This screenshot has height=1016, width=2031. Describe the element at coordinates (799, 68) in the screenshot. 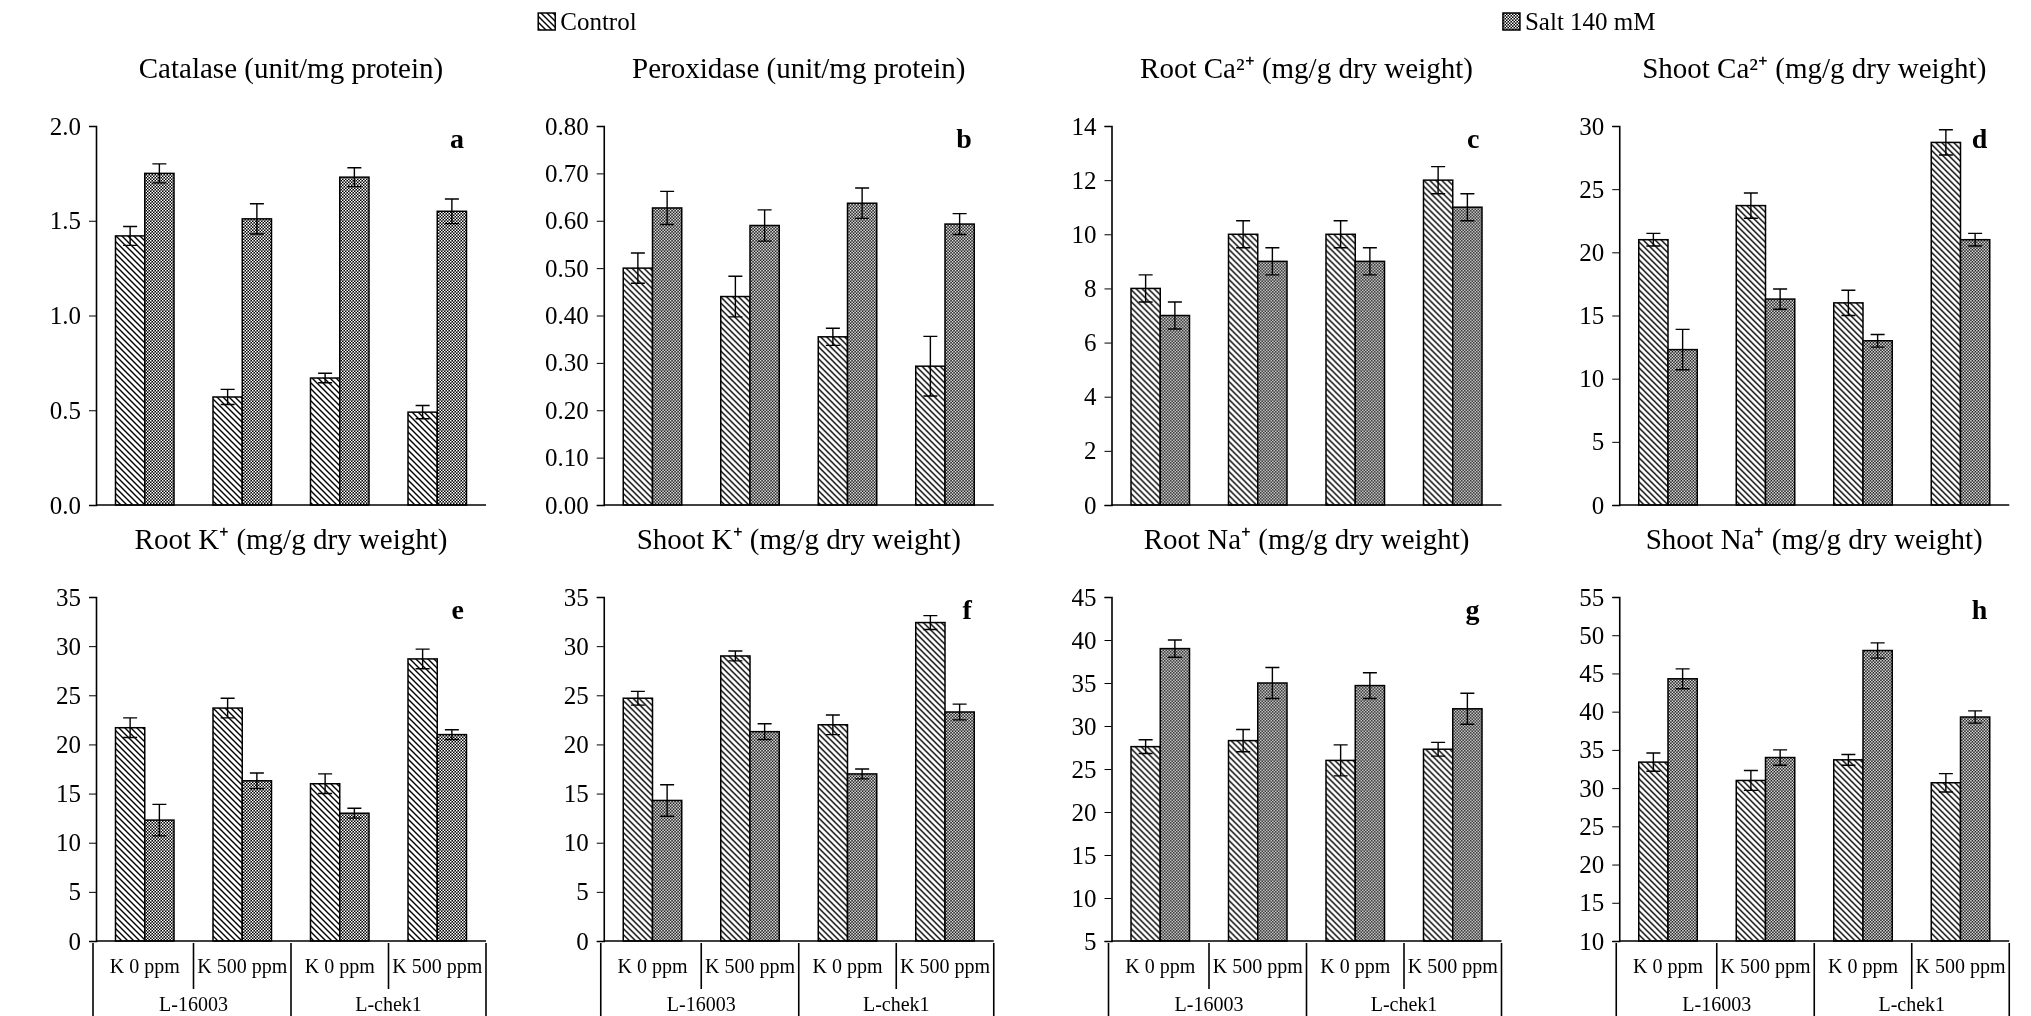

I see `chart-title: Peroxidase (unit/mg protein)` at that location.